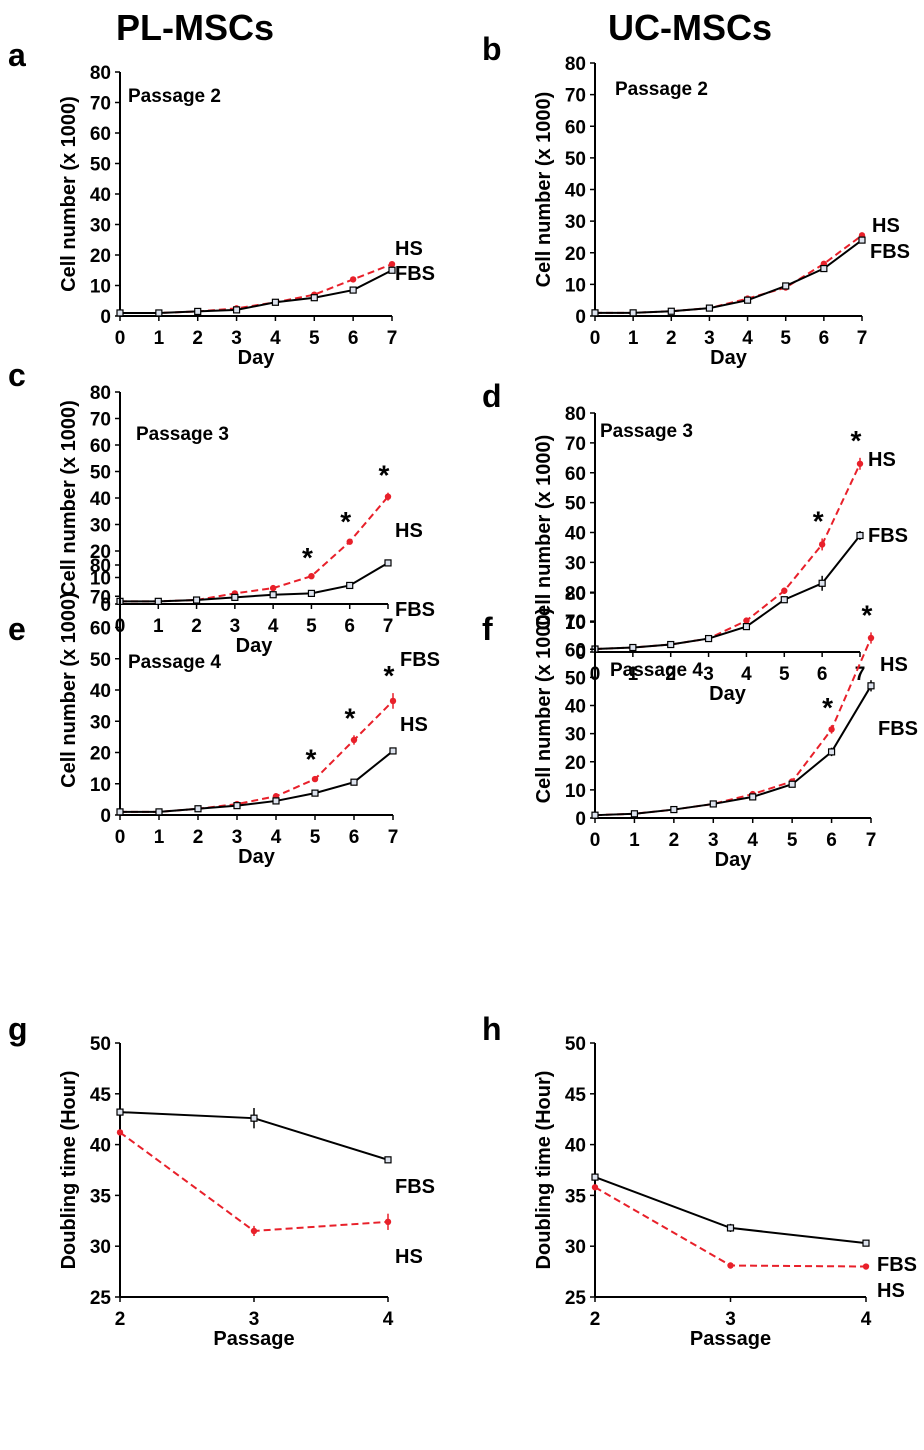 This screenshot has width=924, height=1450. Describe the element at coordinates (784, 674) in the screenshot. I see `x-tick-label: 5` at that location.